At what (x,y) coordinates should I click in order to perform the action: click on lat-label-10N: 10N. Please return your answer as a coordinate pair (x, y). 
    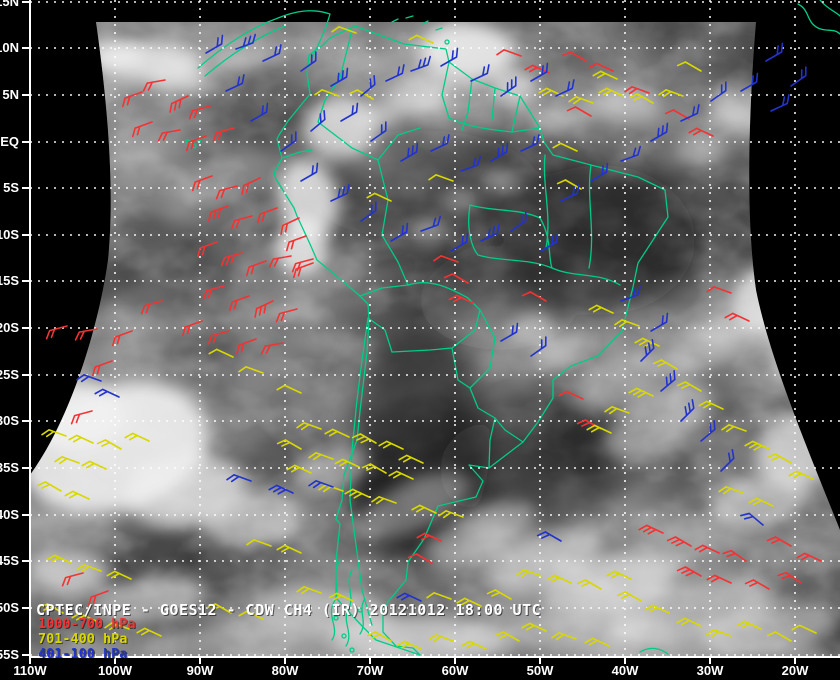
    Looking at the image, I should click on (9, 47).